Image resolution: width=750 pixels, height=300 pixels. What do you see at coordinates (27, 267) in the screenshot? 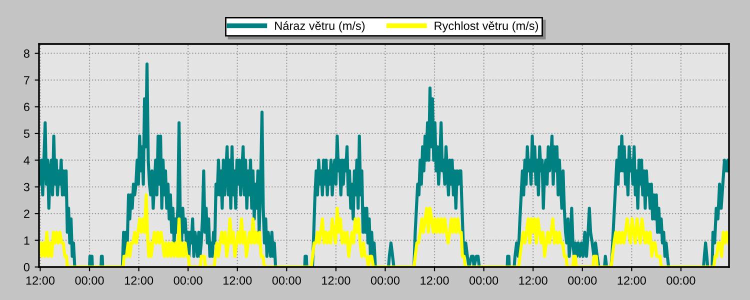
I see `y-tick-label: 0` at bounding box center [27, 267].